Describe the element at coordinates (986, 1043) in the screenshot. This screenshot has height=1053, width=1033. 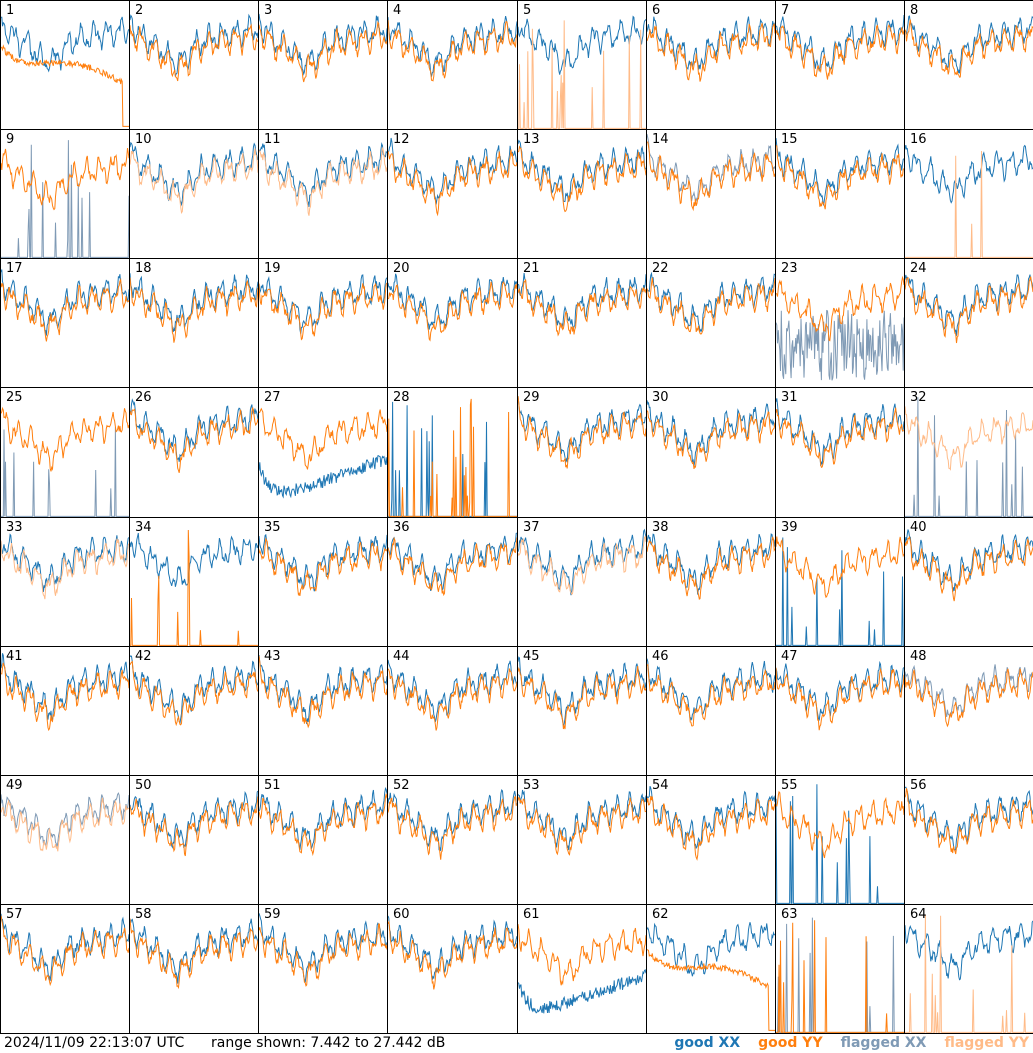
I see `legend-flagged-yy: flagged YY` at that location.